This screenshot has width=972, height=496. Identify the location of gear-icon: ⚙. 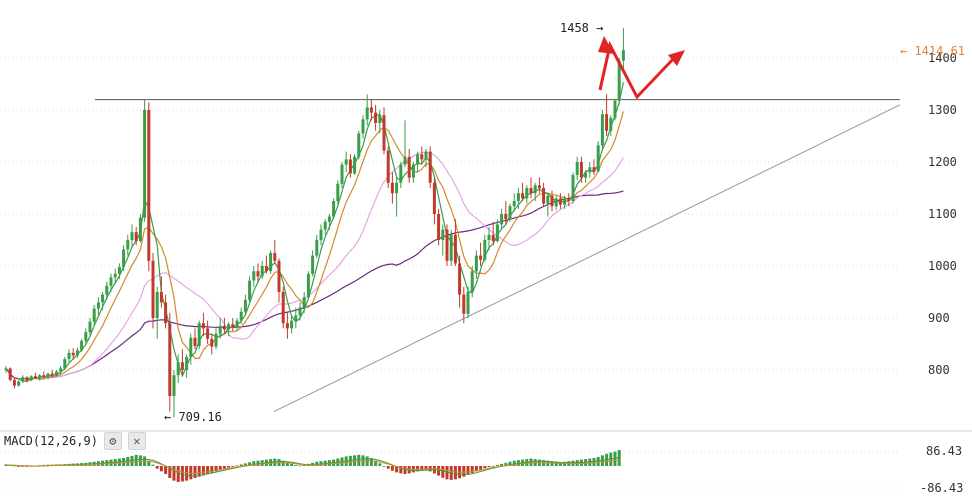
(112, 441).